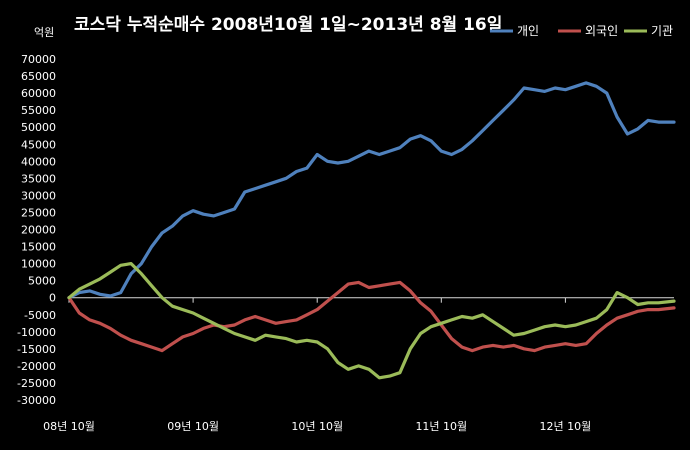  What do you see at coordinates (193, 426) in the screenshot?
I see `x-tick-label: 09년 10월` at bounding box center [193, 426].